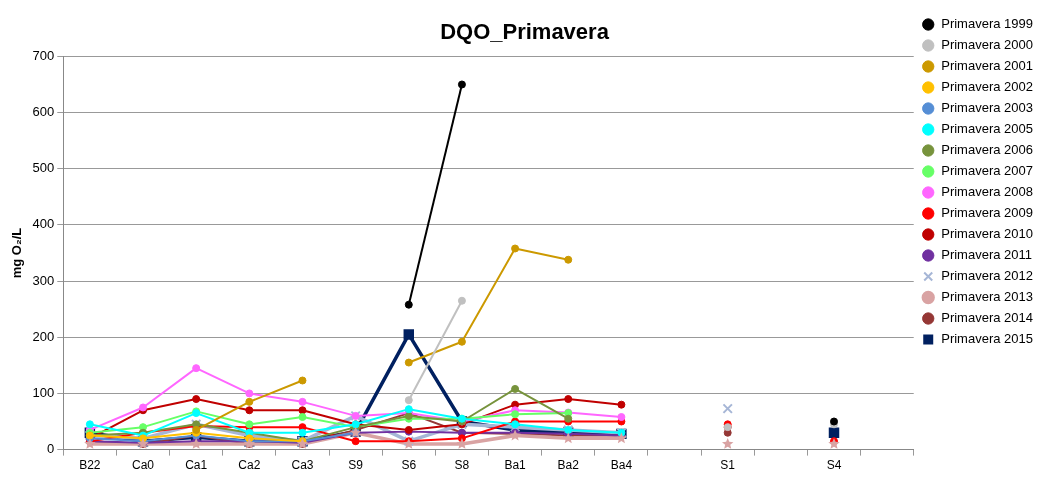 The height and width of the screenshot is (482, 1049). Describe the element at coordinates (43, 168) in the screenshot. I see `y-tick-label: 500` at that location.